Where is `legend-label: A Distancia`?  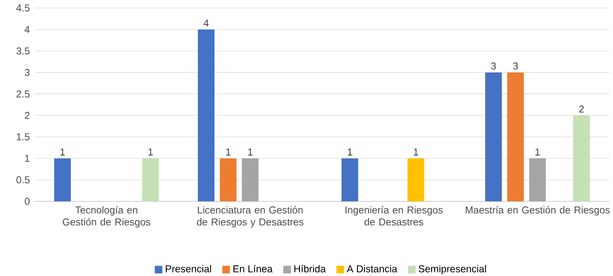
legend-label: A Distancia is located at coordinates (372, 268).